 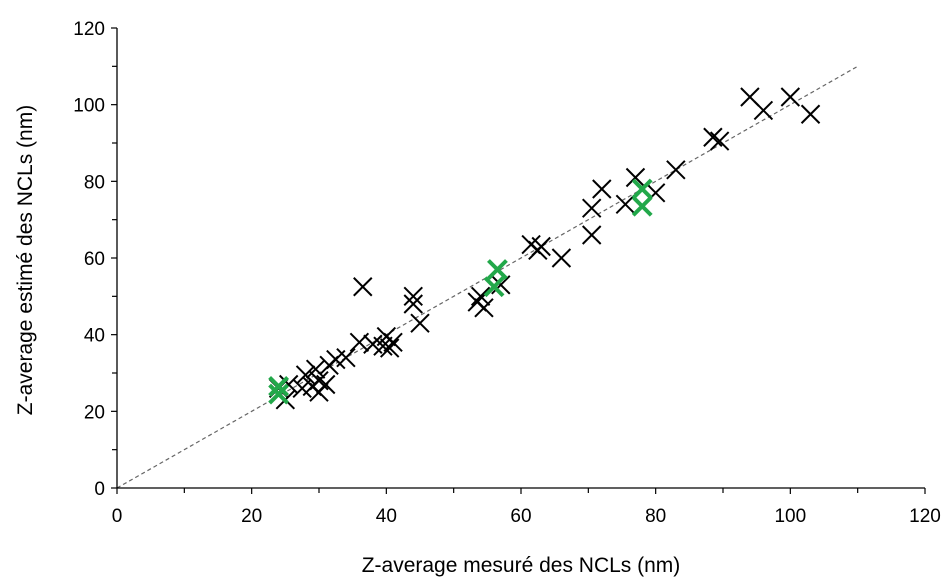 I want to click on y-tick-label: 120, so click(x=89, y=29).